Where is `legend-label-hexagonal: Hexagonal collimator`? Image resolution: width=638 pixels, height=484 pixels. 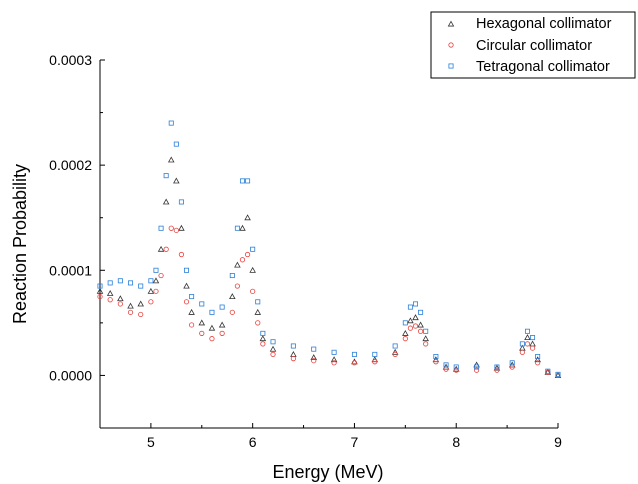
legend-label-hexagonal: Hexagonal collimator is located at coordinates (544, 24).